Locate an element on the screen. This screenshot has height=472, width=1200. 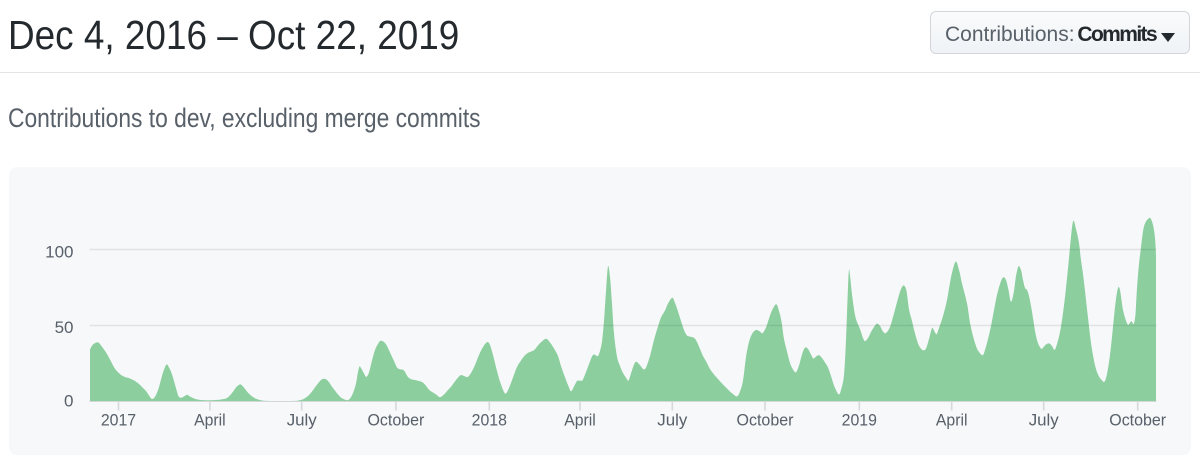
svg-text: 100 is located at coordinates (59, 252).